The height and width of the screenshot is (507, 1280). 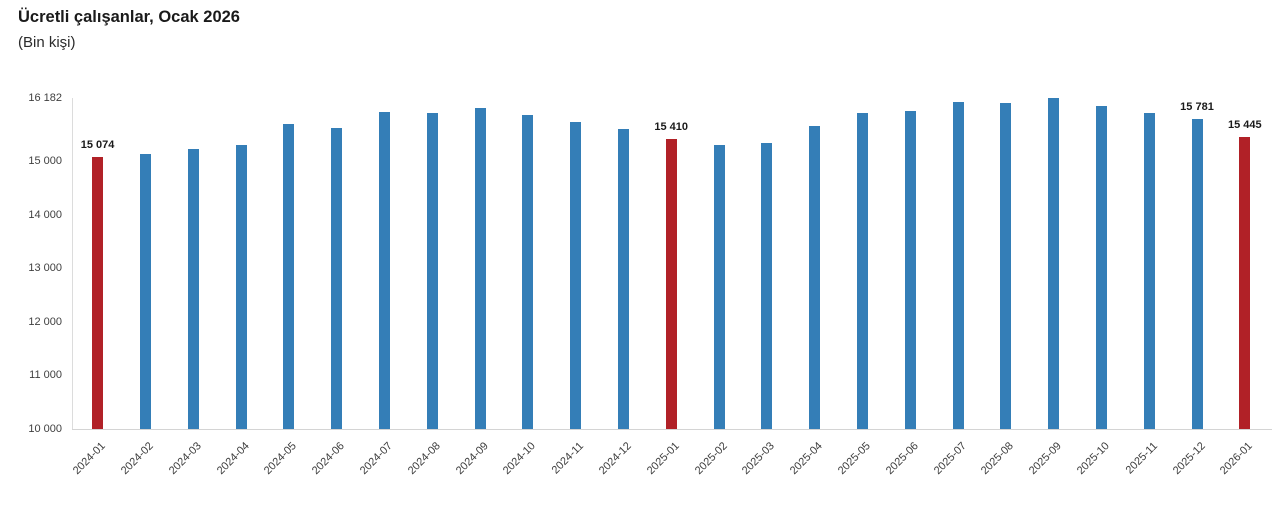 What do you see at coordinates (45, 429) in the screenshot?
I see `y-axis-tick-label: 10 000` at bounding box center [45, 429].